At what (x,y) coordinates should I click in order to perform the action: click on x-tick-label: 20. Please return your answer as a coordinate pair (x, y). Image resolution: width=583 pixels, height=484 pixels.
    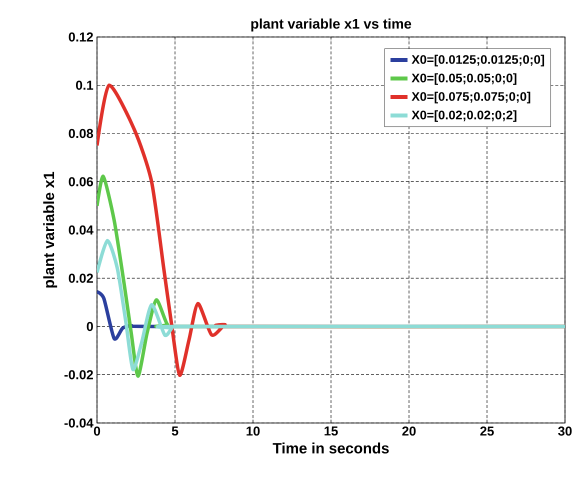
    Looking at the image, I should click on (409, 431).